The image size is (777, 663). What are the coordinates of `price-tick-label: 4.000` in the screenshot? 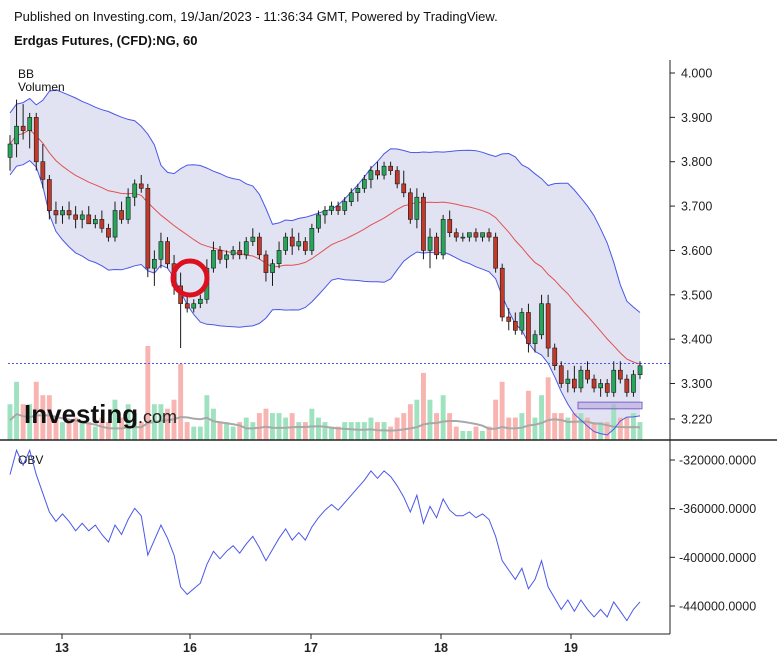 It's located at (696, 74).